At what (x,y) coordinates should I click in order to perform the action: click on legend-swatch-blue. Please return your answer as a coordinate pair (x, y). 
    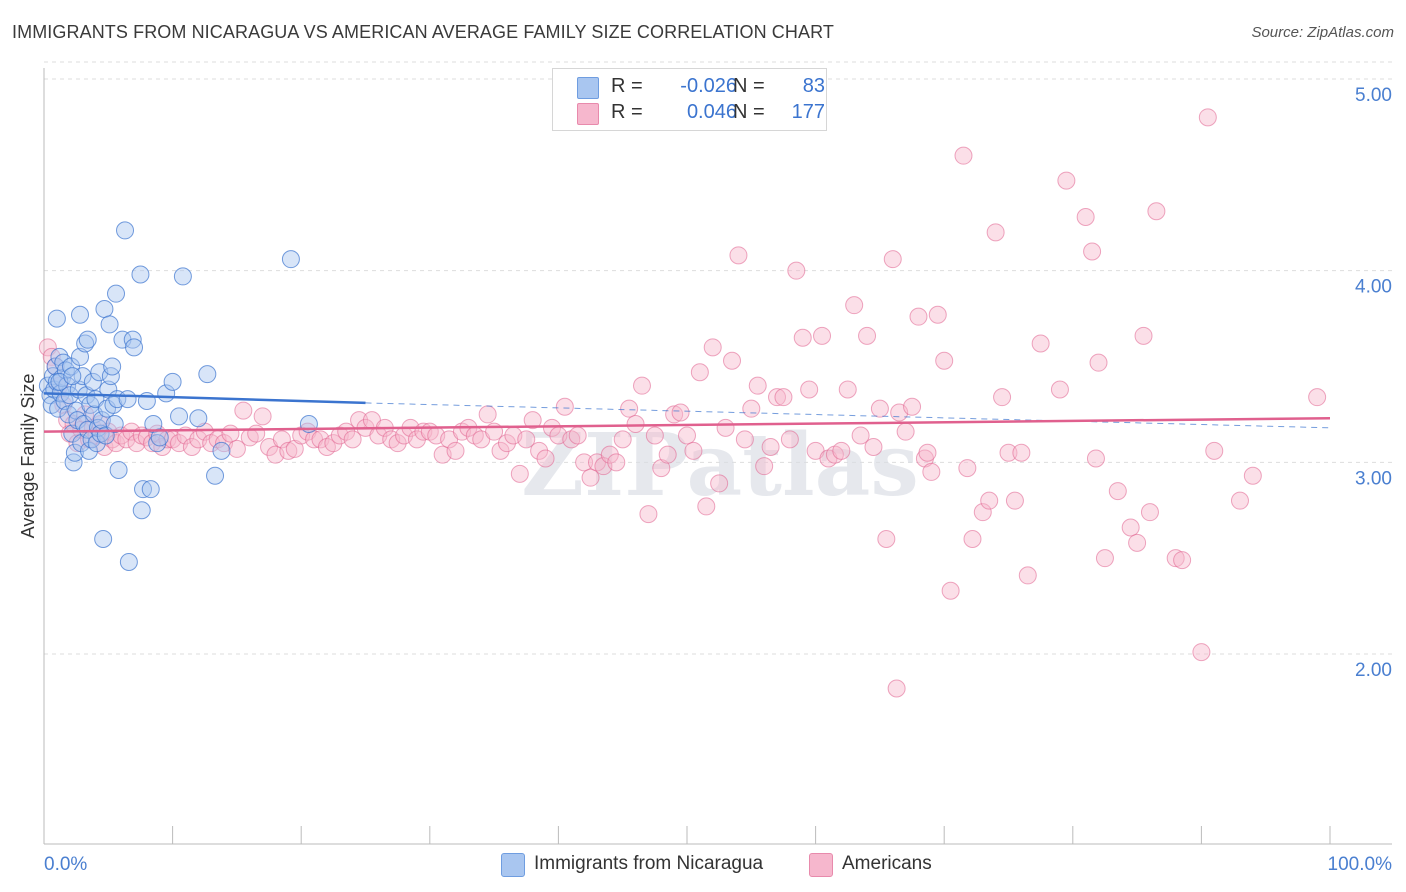
    Looking at the image, I should click on (513, 865).